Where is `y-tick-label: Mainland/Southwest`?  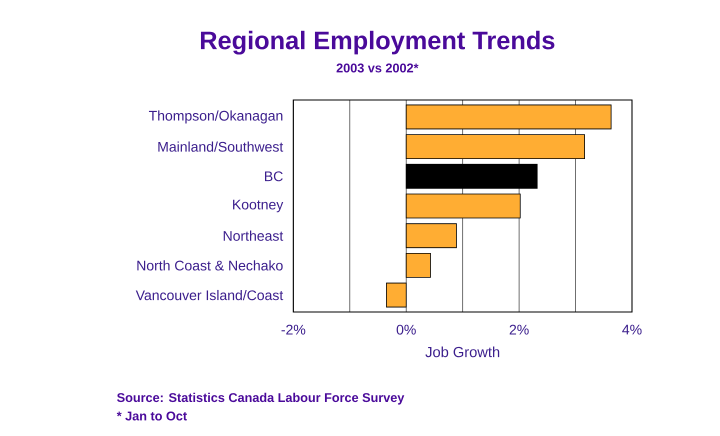
y-tick-label: Mainland/Southwest is located at coordinates (221, 146).